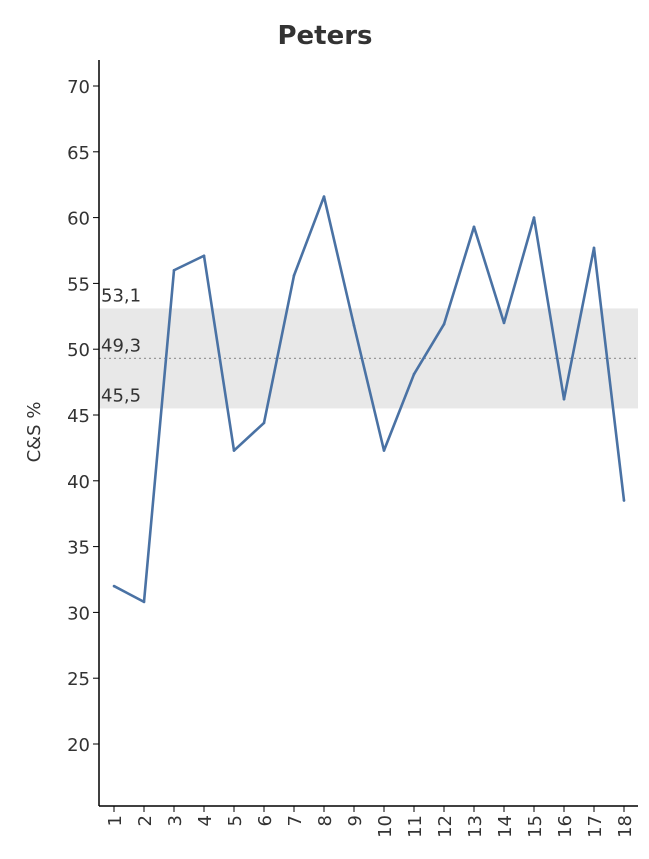 The width and height of the screenshot is (649, 859). What do you see at coordinates (121, 395) in the screenshot?
I see `band-lower-label: 45,5` at bounding box center [121, 395].